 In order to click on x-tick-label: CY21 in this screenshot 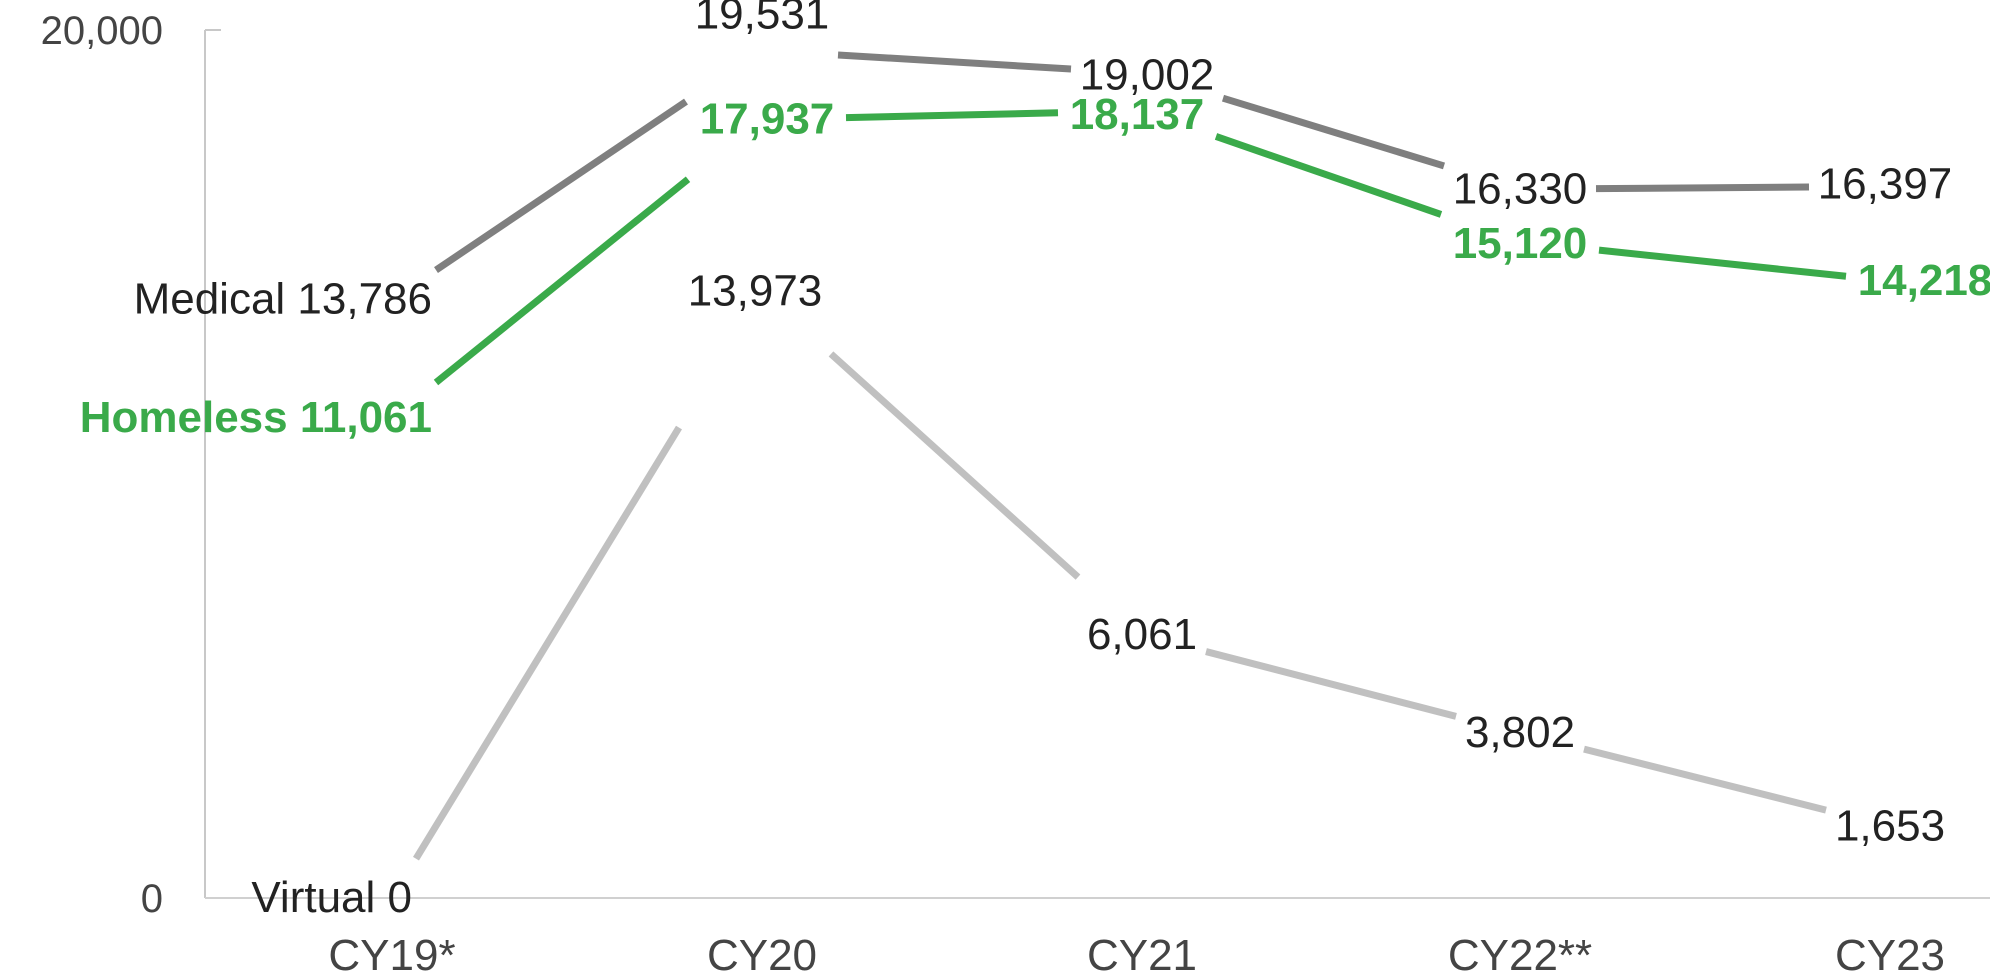, I will do `click(1142, 954)`.